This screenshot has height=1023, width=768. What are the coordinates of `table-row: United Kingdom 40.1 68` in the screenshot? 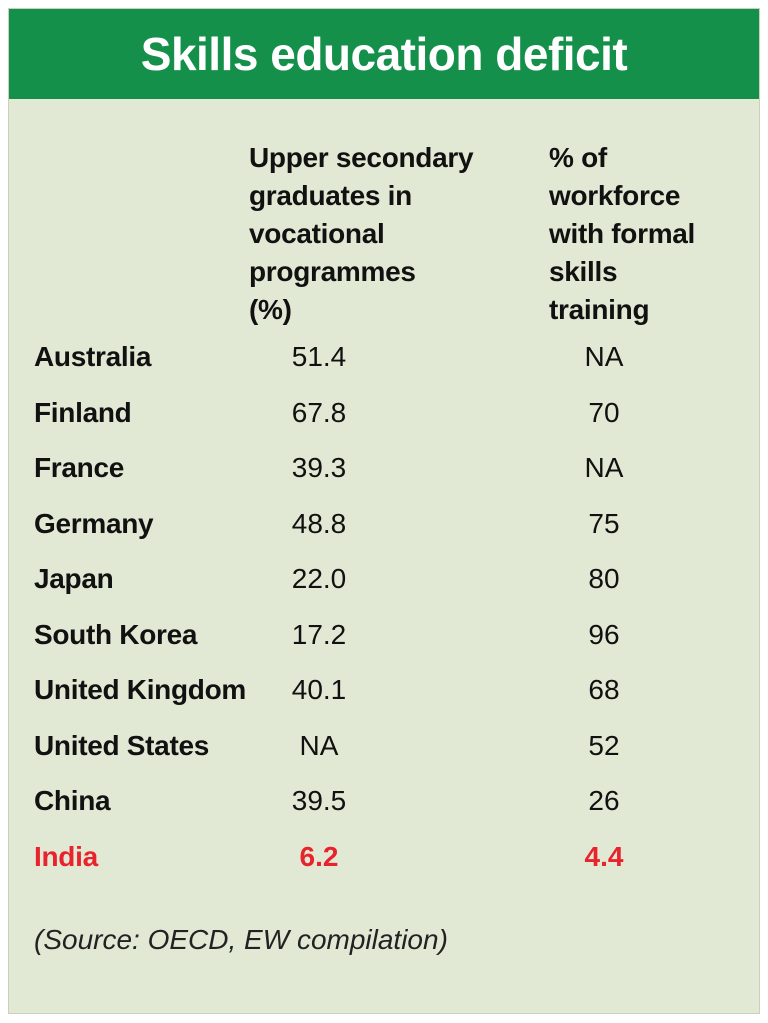 It's located at (384, 690).